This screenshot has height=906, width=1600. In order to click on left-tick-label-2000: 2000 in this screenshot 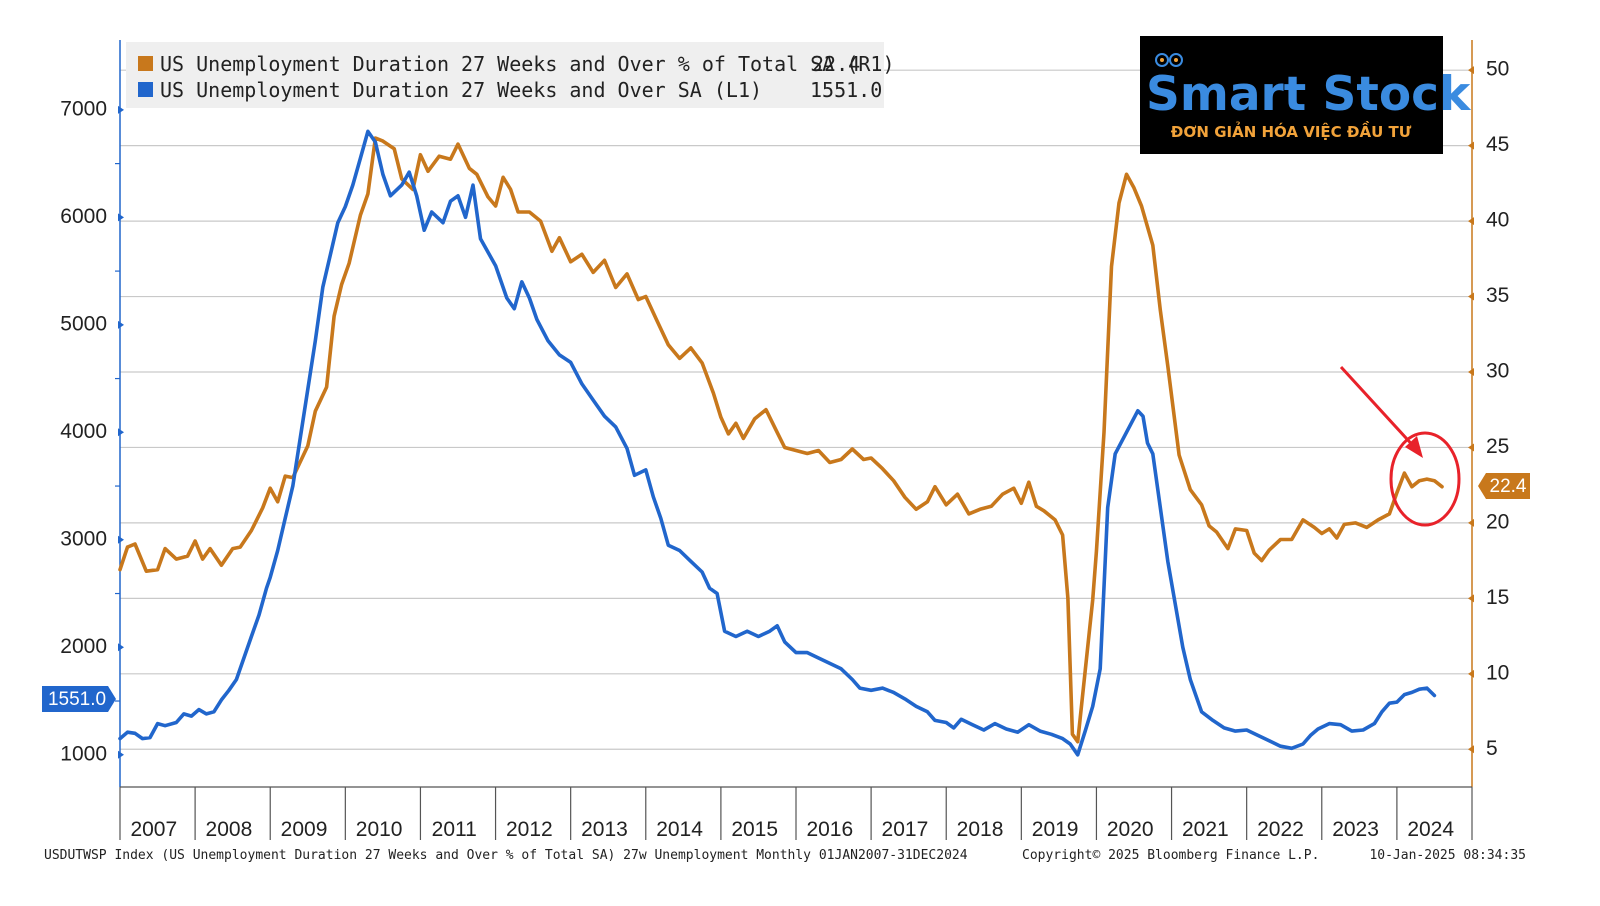, I will do `click(83, 646)`.